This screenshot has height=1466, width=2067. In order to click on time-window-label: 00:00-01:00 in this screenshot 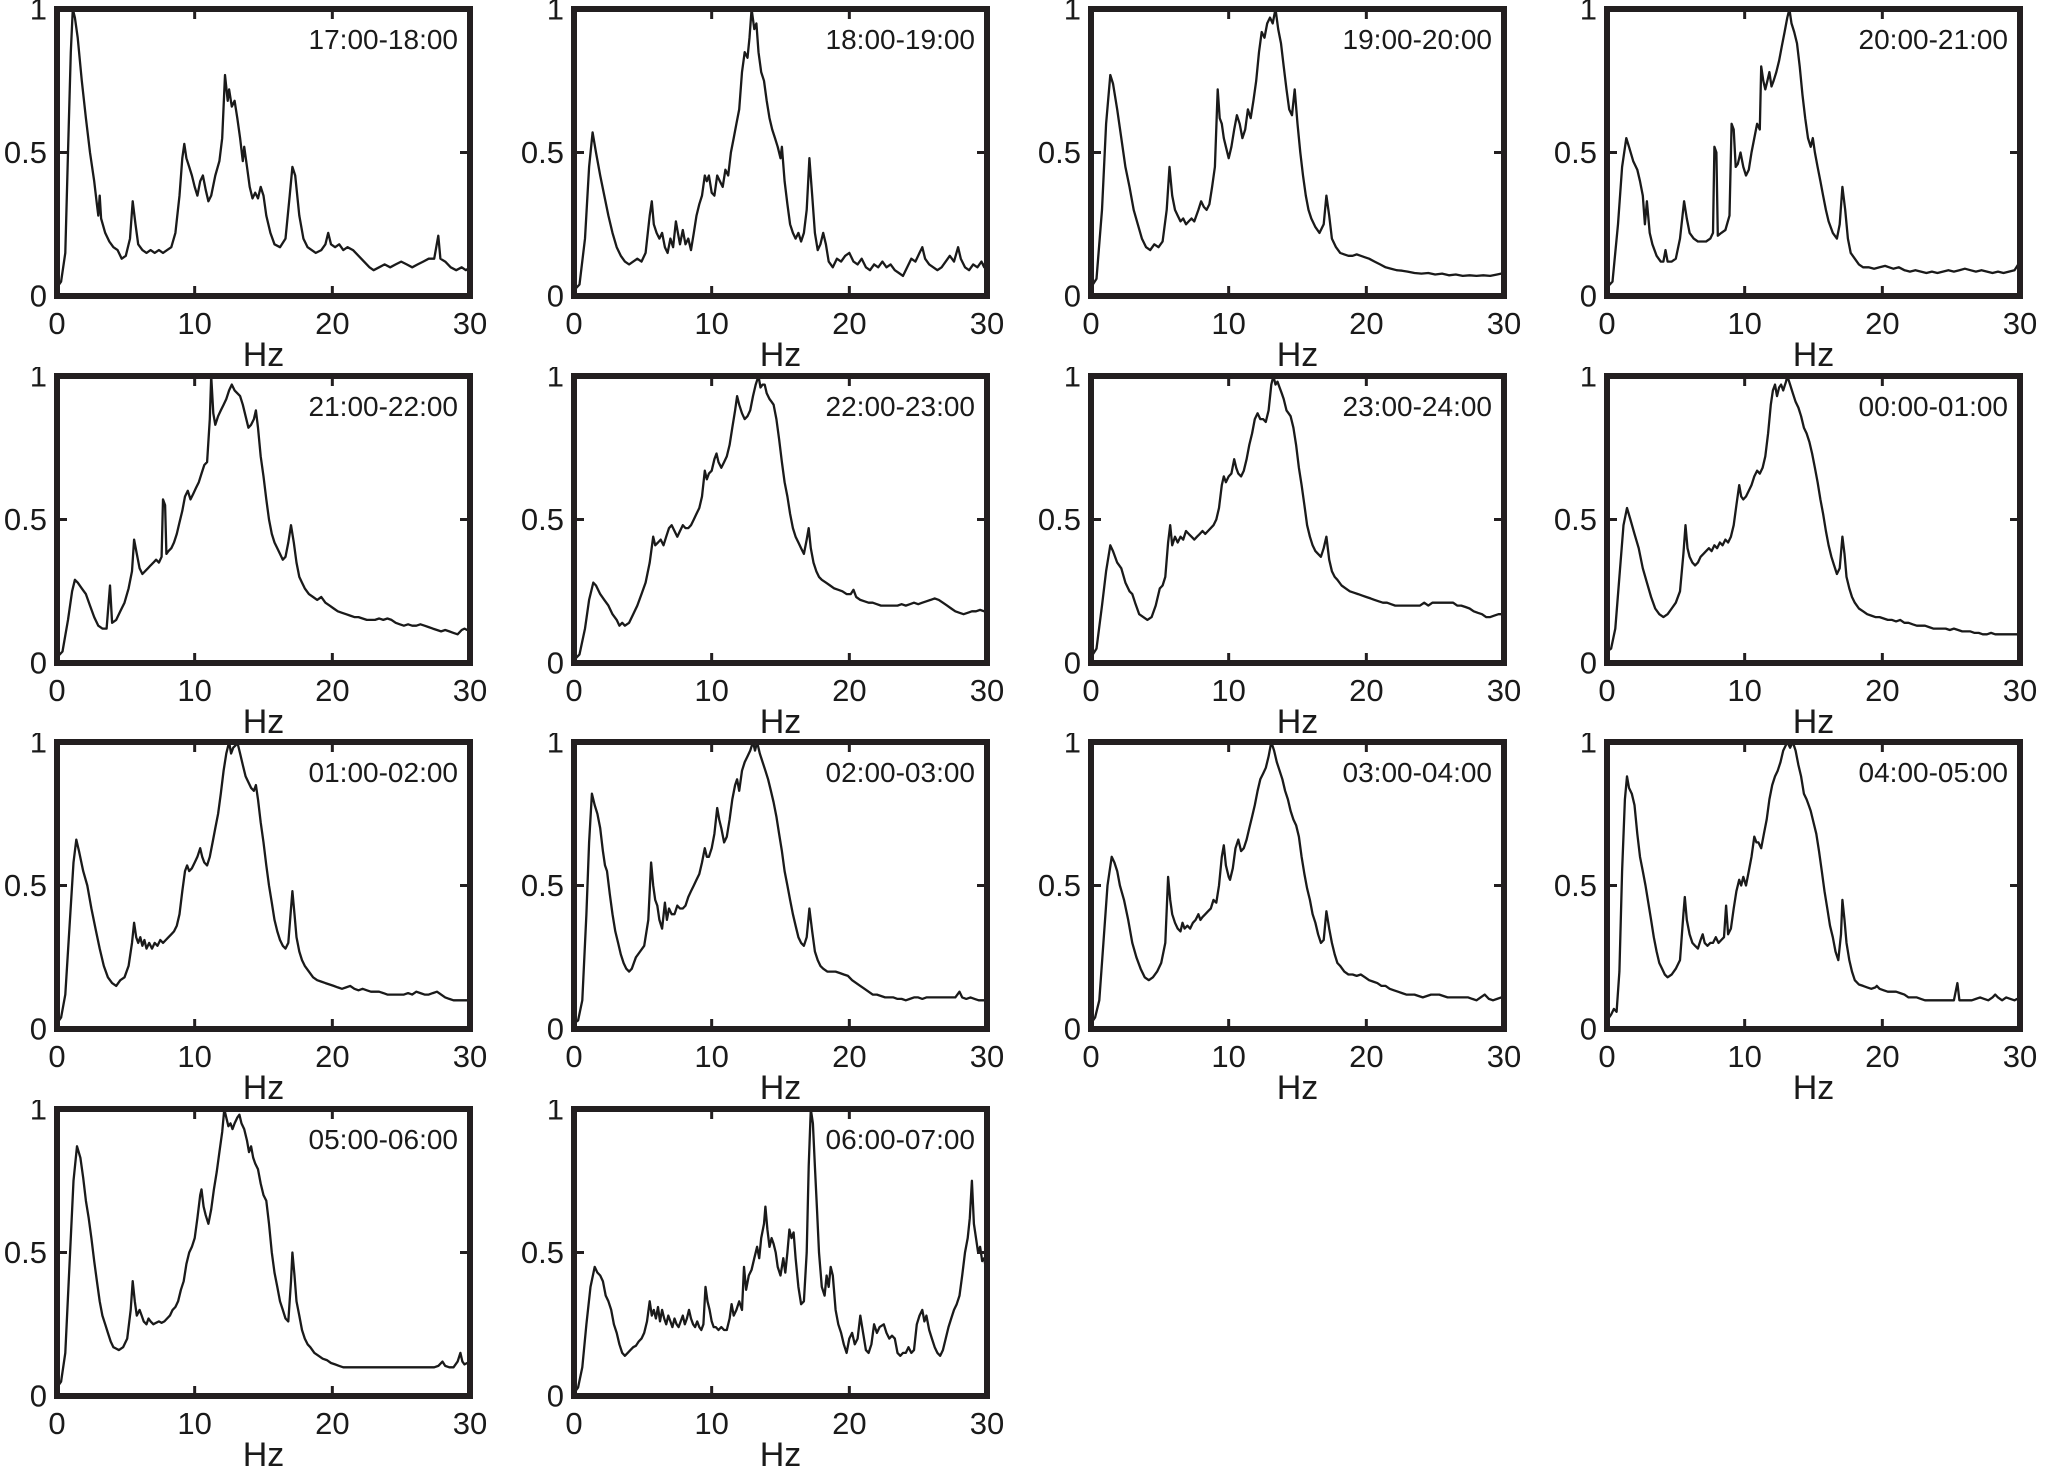, I will do `click(1933, 406)`.